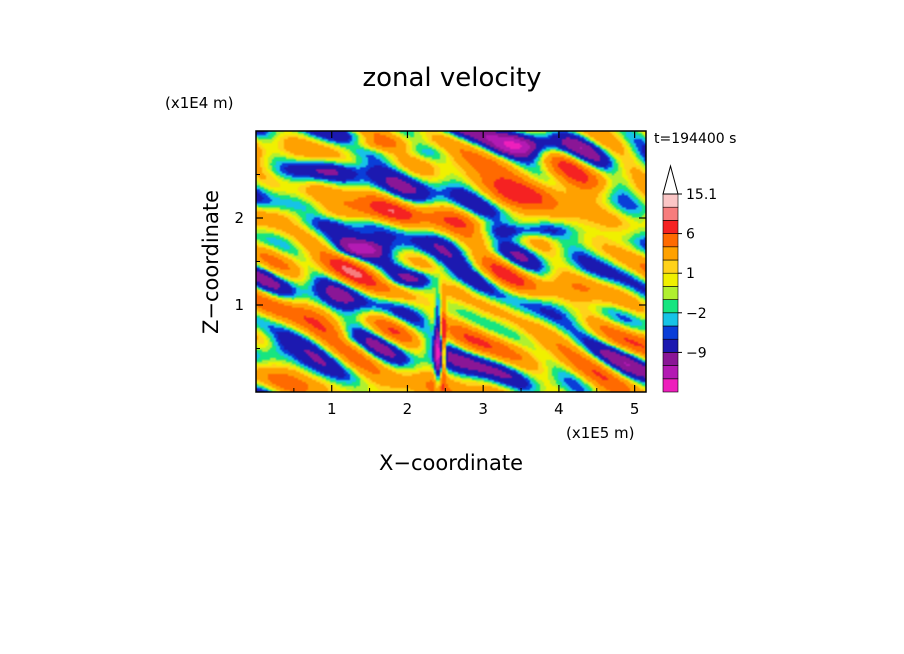 The image size is (904, 654). I want to click on y-axis-ticks: 12, so click(440, 261).